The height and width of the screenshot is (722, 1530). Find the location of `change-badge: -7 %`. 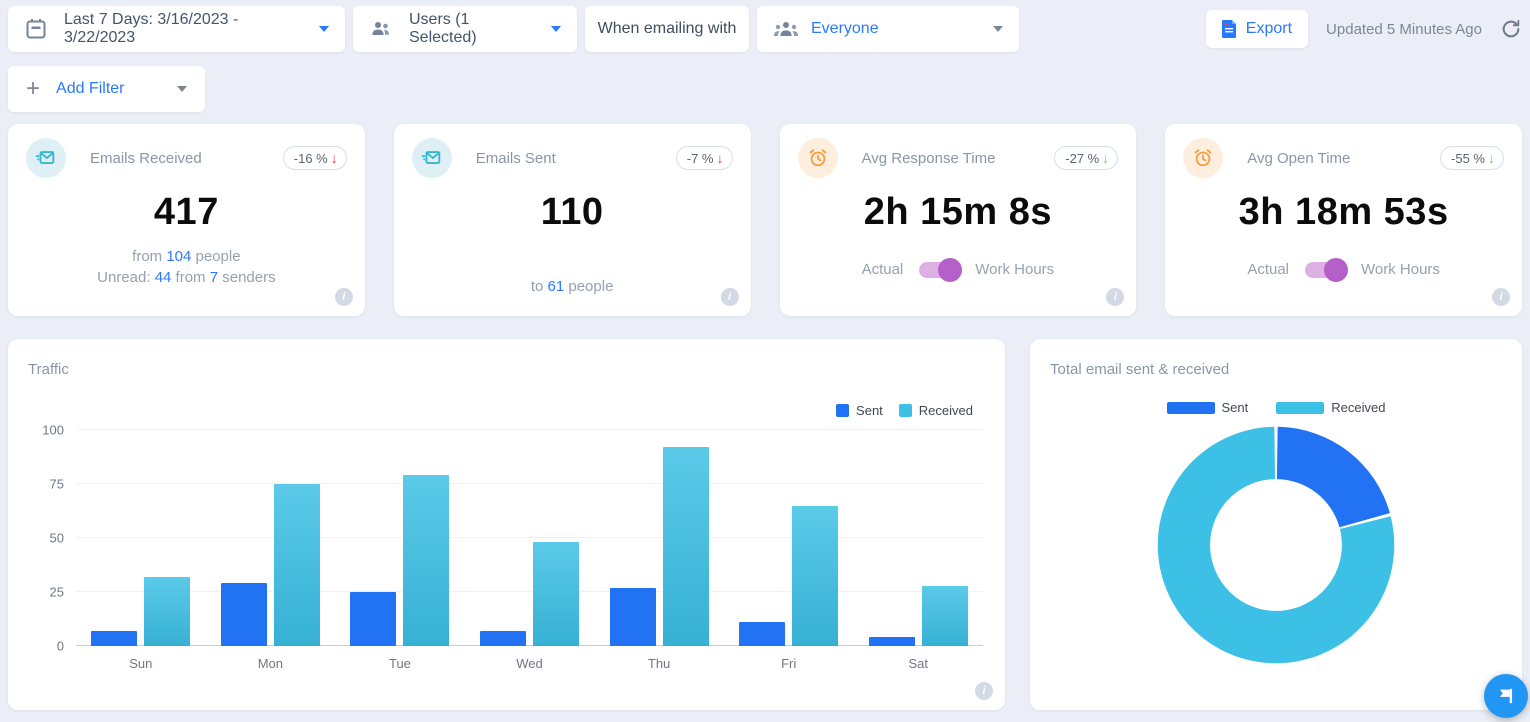

change-badge: -7 % is located at coordinates (704, 158).